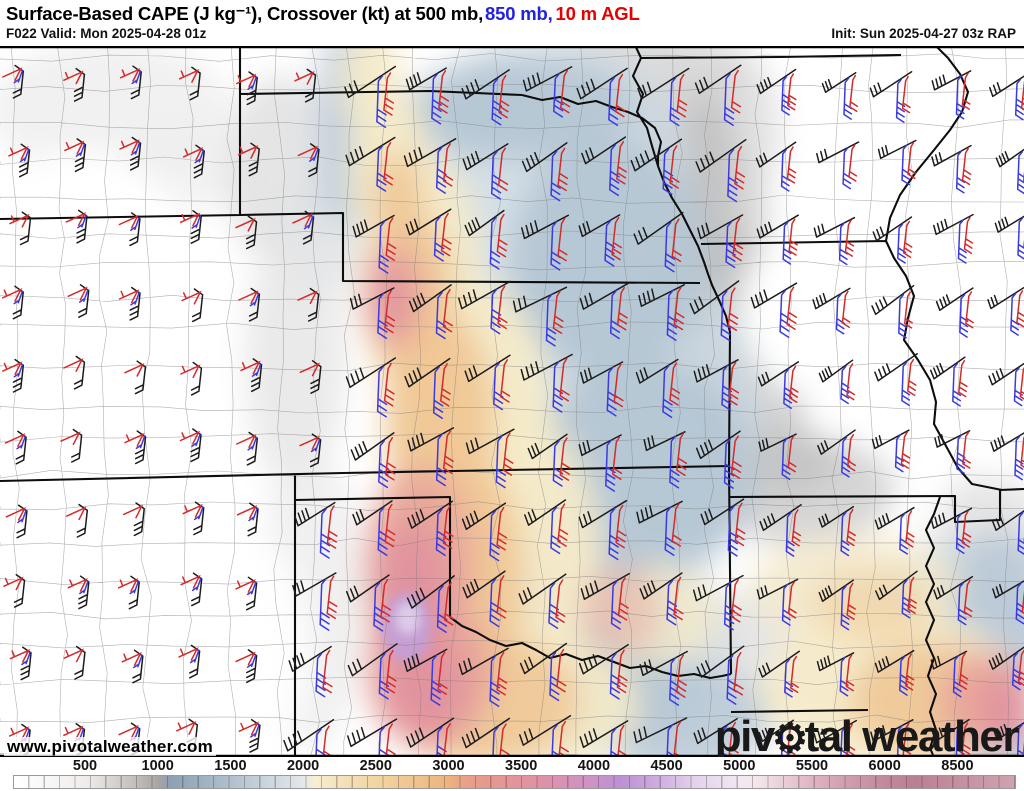 The image size is (1024, 791). What do you see at coordinates (448, 766) in the screenshot?
I see `colorbar-tick: 3000` at bounding box center [448, 766].